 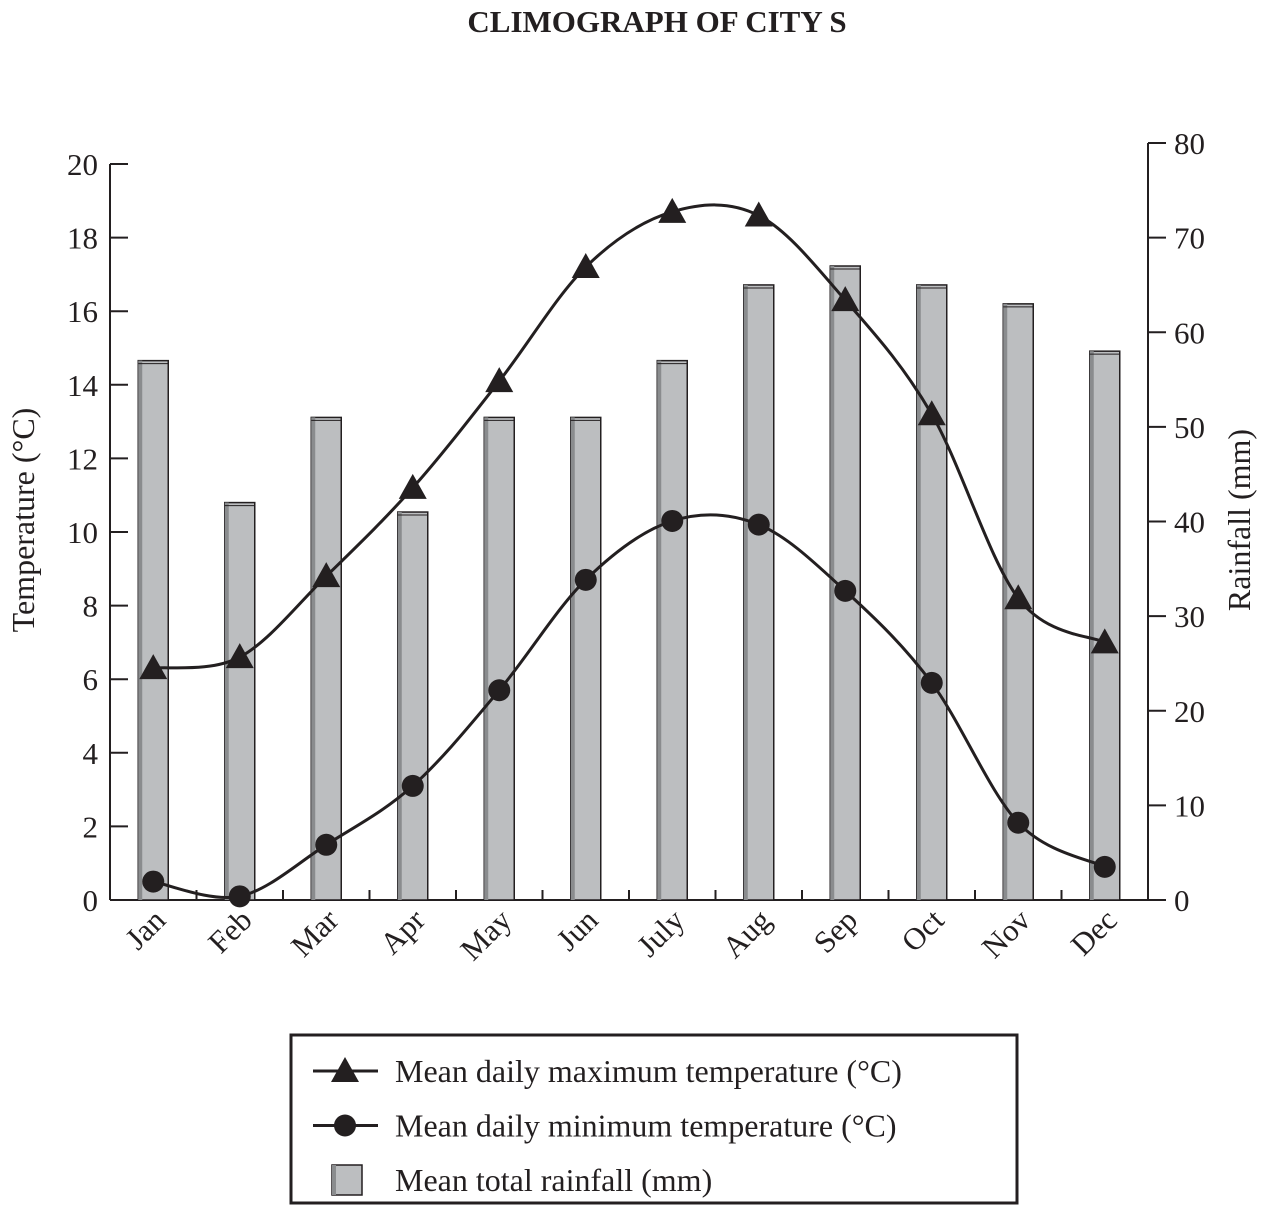 I want to click on y2-tick-label: 30, so click(x=1189, y=616).